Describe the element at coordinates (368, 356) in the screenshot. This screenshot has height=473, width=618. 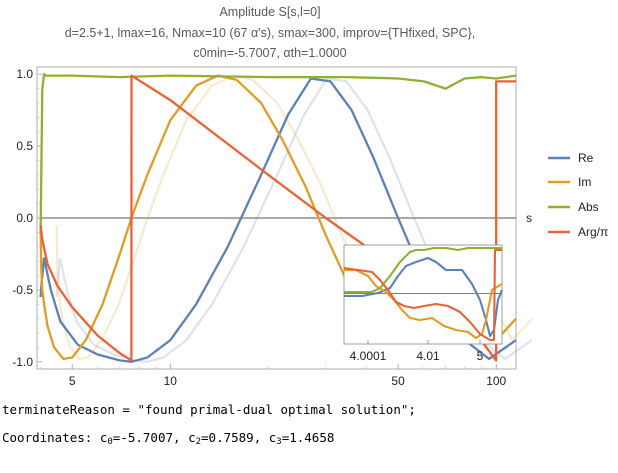
I see `inset-x-tick-label: 4.0001` at that location.